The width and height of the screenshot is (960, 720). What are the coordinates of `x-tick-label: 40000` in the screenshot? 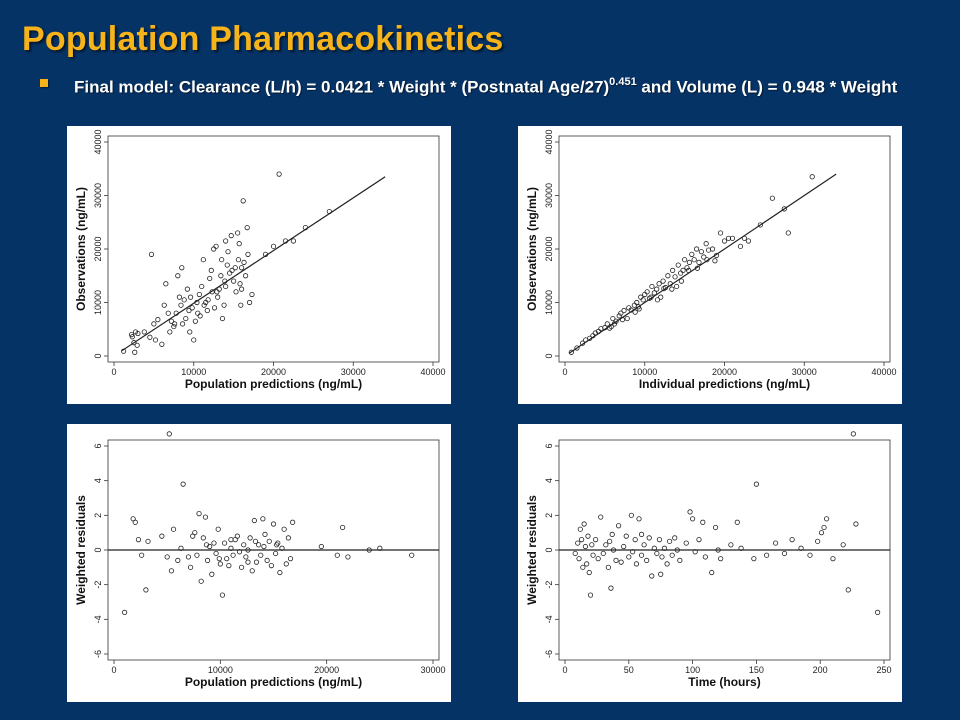 It's located at (432, 372).